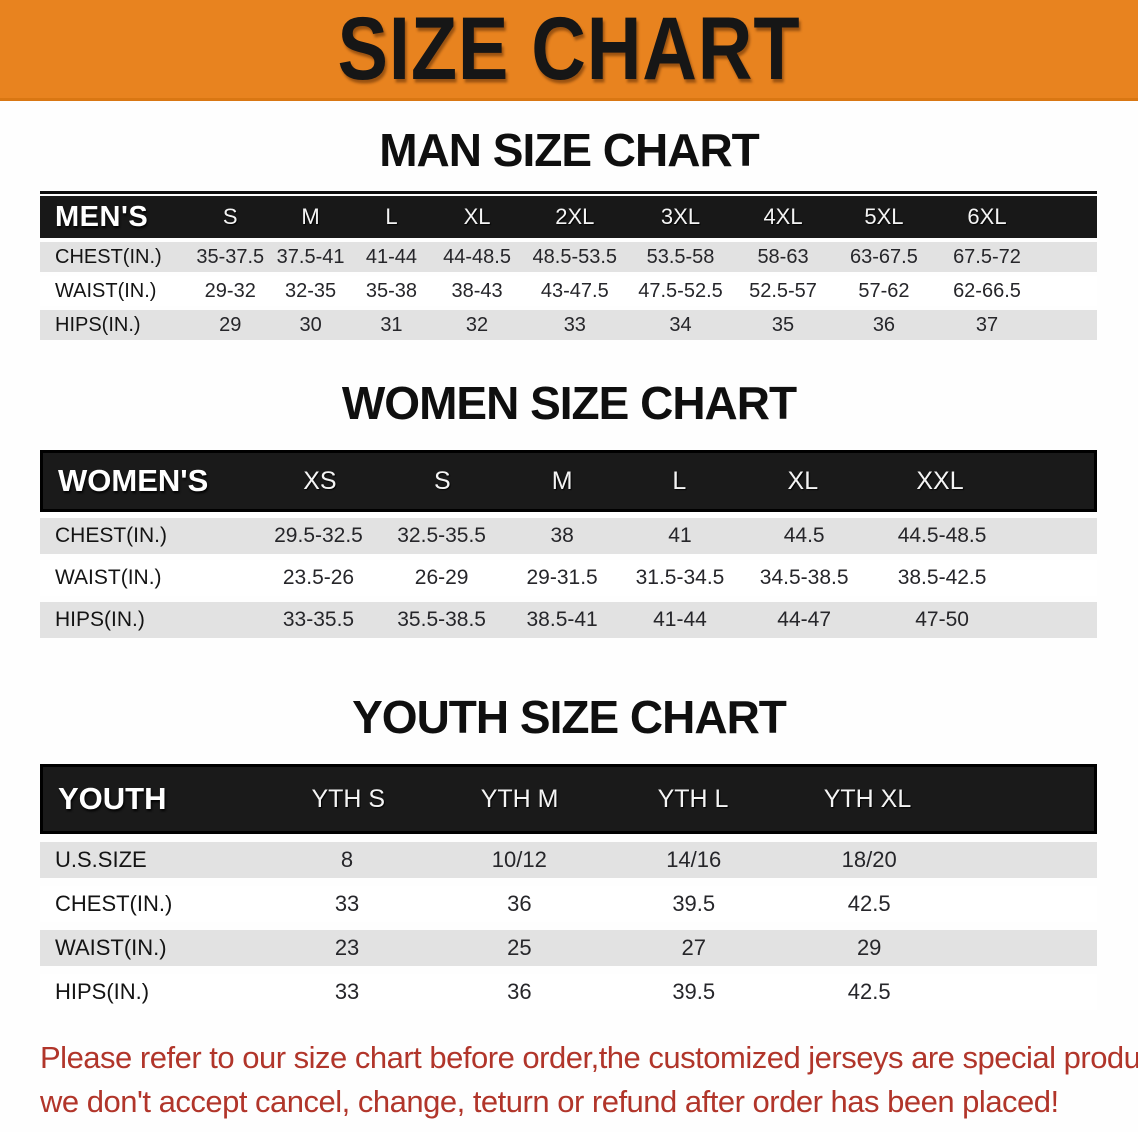  Describe the element at coordinates (783, 324) in the screenshot. I see `size-cell: 35` at that location.